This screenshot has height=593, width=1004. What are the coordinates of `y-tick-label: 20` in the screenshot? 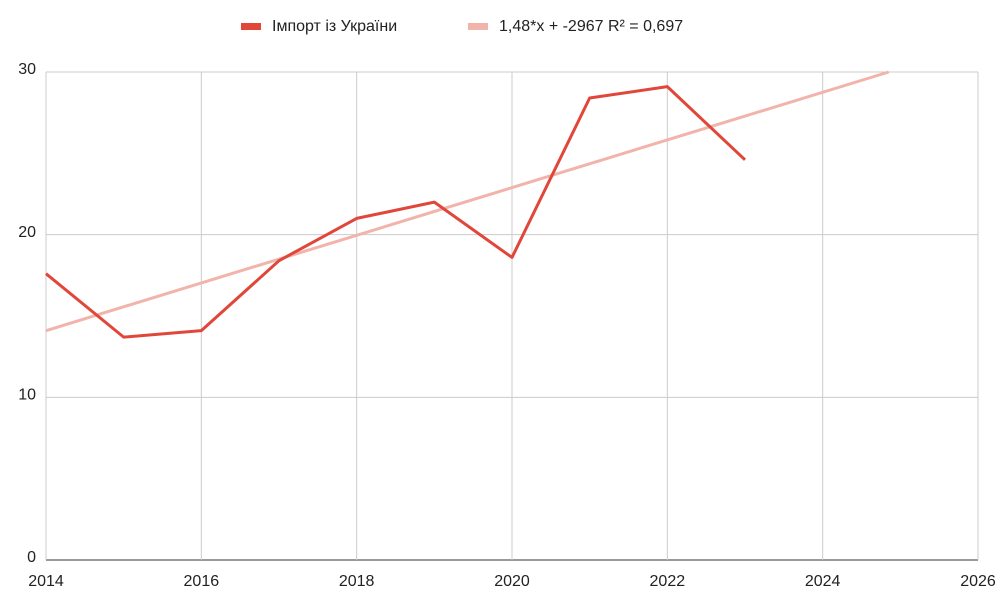 It's located at (27, 232).